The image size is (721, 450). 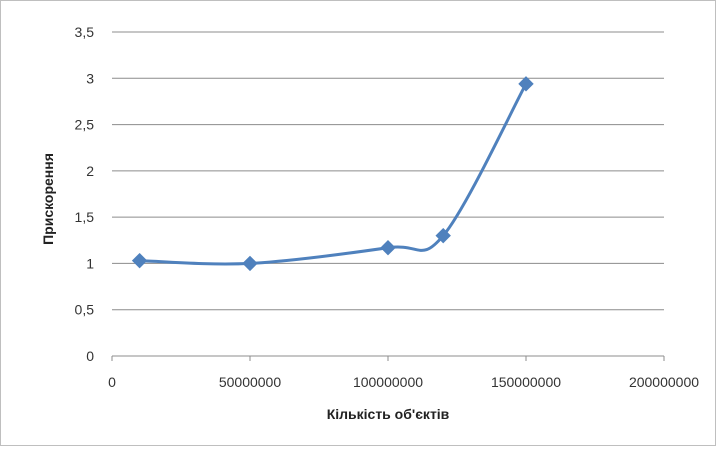 I want to click on x-tick-label: 50000000, so click(x=250, y=382).